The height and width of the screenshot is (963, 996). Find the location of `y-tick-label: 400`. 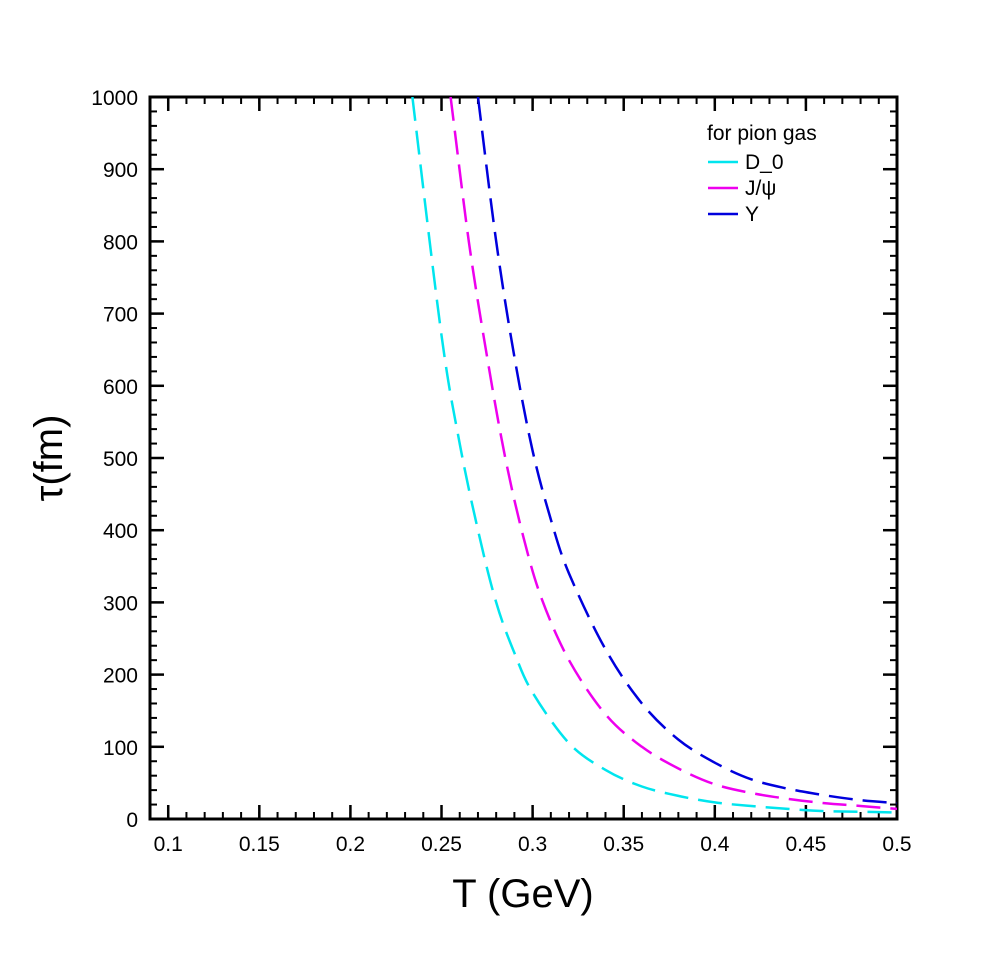

y-tick-label: 400 is located at coordinates (120, 531).